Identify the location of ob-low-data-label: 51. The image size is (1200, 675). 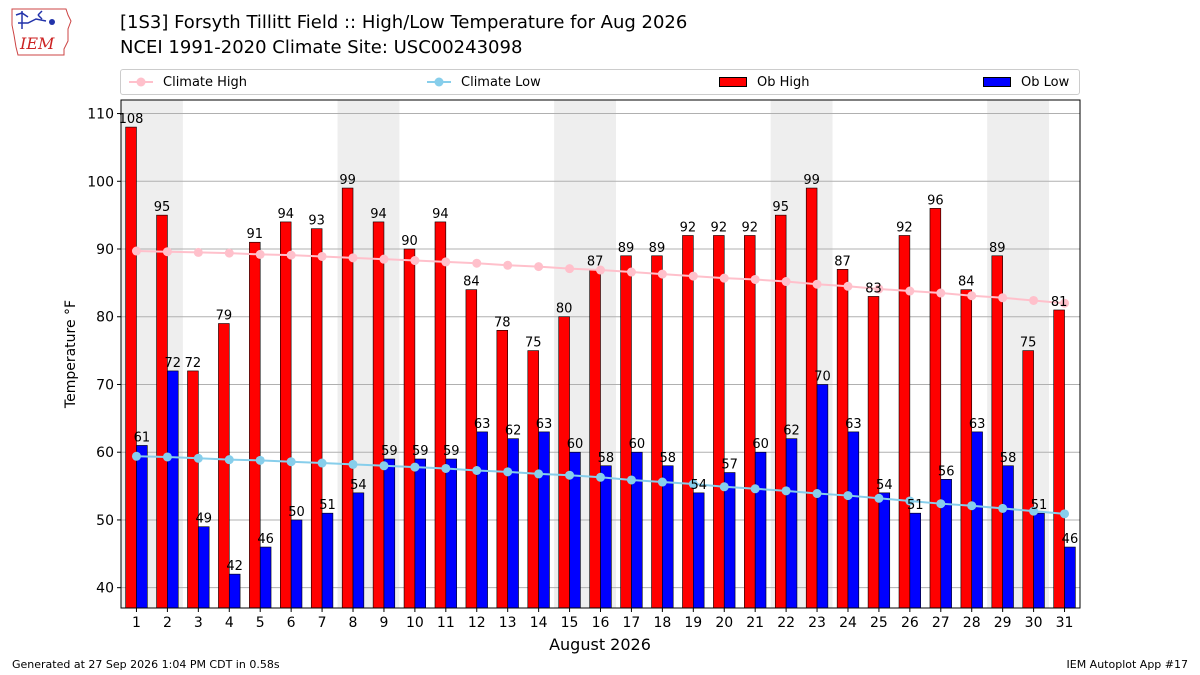
(1039, 505).